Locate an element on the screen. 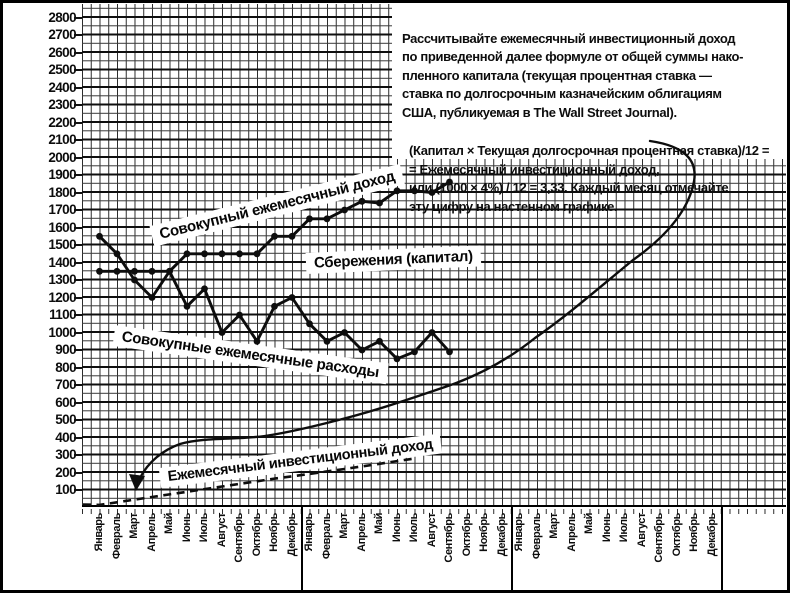 This screenshot has width=790, height=593. y-axis-tick-label: 300 is located at coordinates (65, 454).